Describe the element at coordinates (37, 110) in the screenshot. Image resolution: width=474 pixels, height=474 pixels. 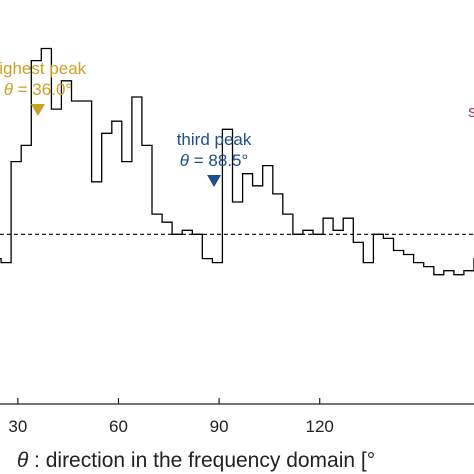
I see `annotation-highest-marker` at that location.